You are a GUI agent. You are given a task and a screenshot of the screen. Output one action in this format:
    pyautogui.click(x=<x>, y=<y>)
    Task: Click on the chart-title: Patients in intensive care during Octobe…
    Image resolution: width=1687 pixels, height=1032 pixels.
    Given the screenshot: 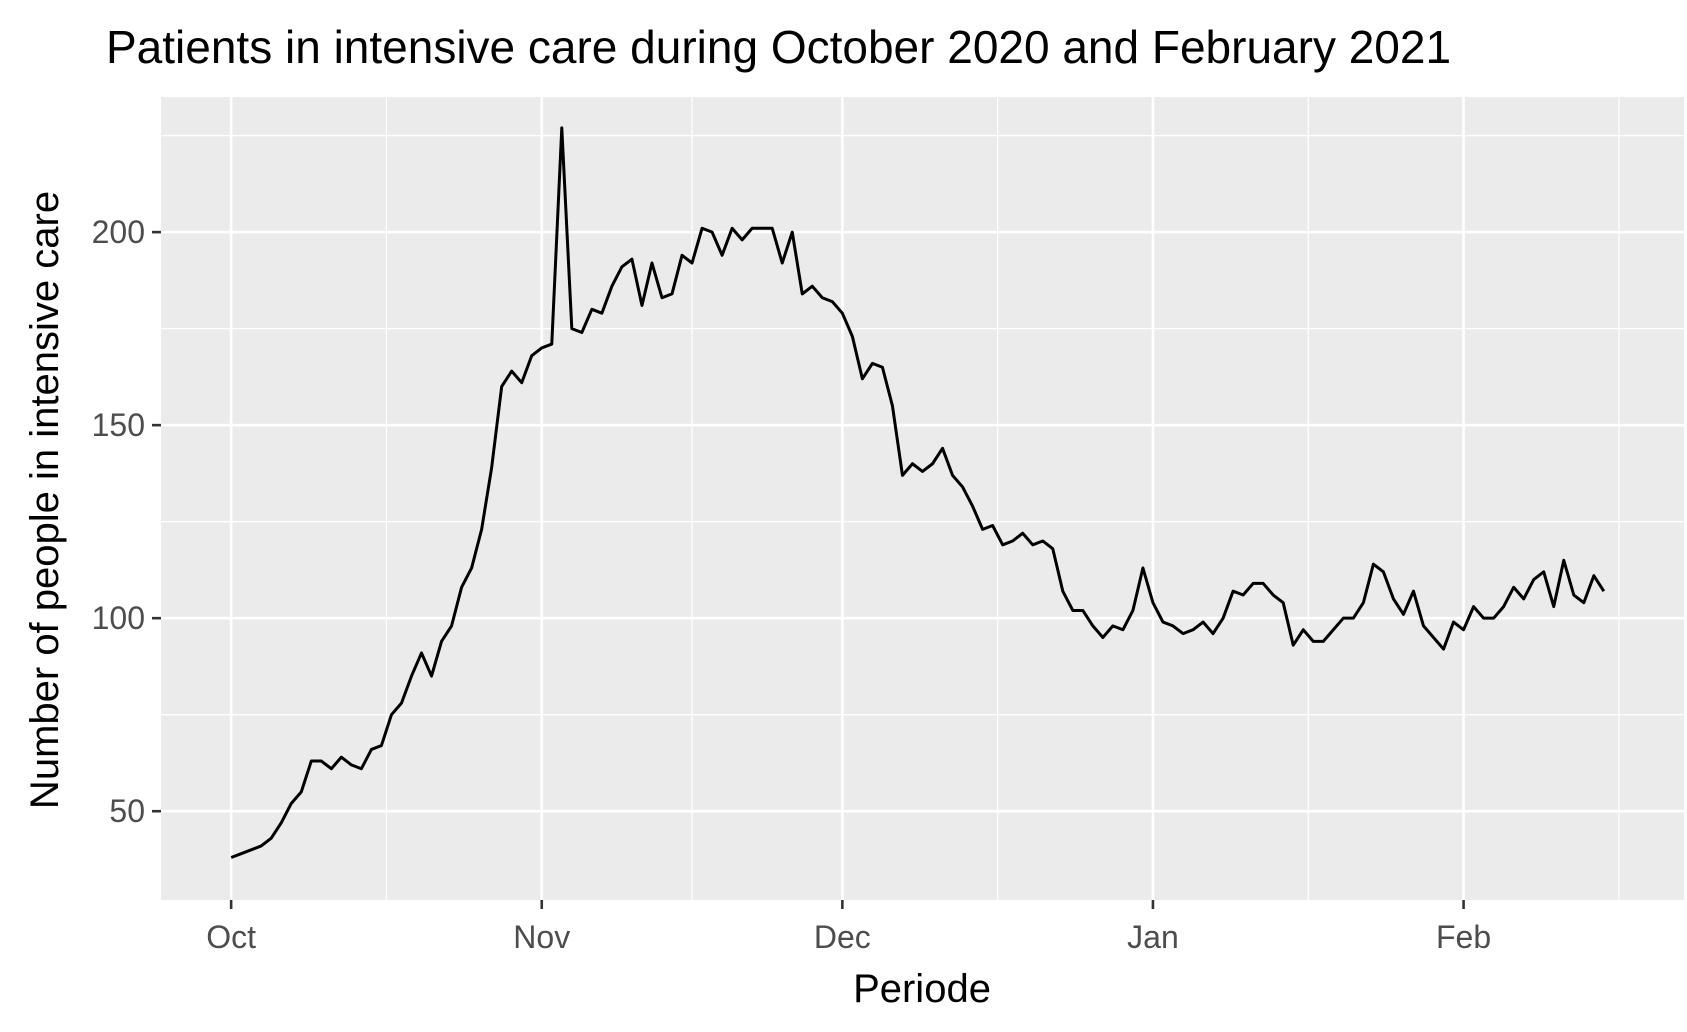 What is the action you would take?
    pyautogui.click(x=778, y=47)
    